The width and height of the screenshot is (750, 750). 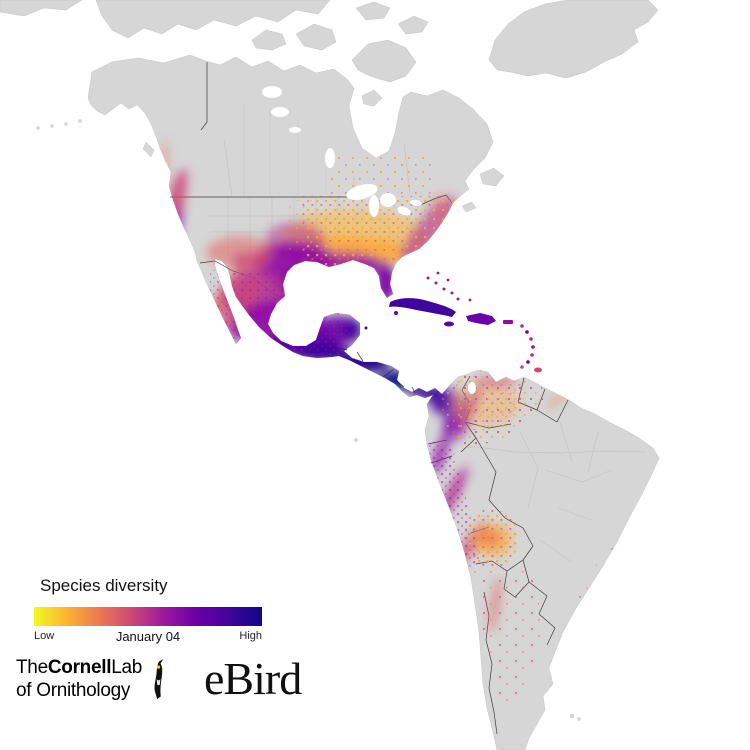 I want to click on diversity-legend: Species diversity Low January 04 High, so click(x=150, y=611).